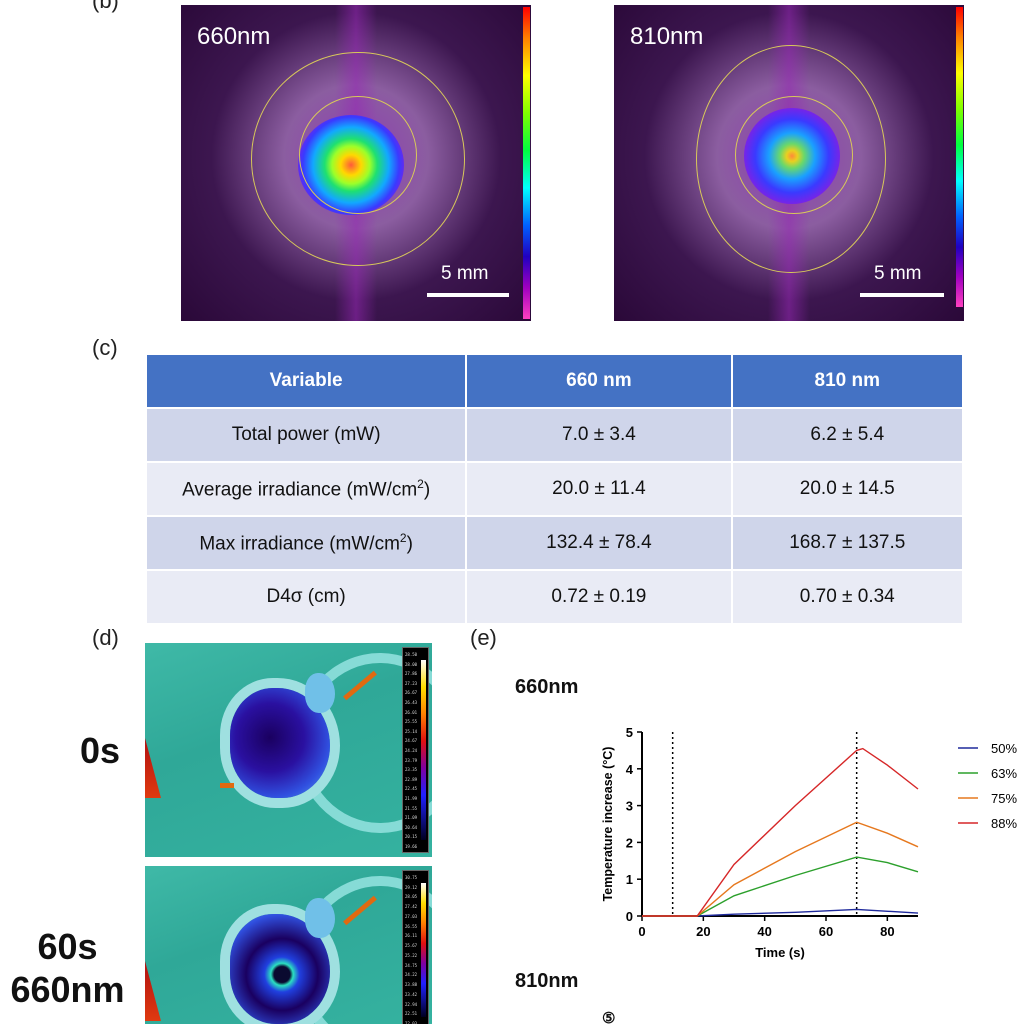 Image resolution: width=1024 pixels, height=1024 pixels. What do you see at coordinates (630, 769) in the screenshot?
I see `y-tick-label: 4` at bounding box center [630, 769].